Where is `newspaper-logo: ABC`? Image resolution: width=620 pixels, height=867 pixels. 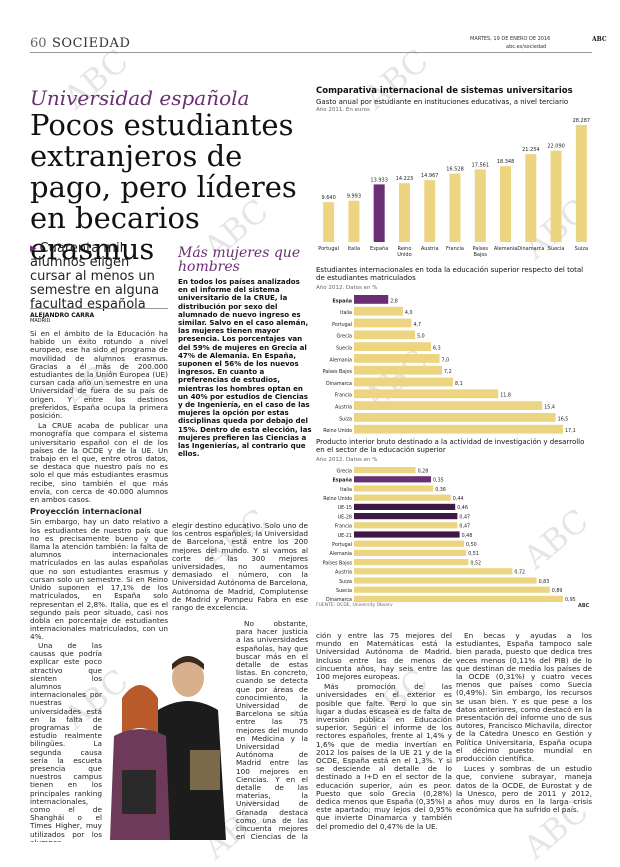 newspaper-logo: ABC is located at coordinates (599, 39).